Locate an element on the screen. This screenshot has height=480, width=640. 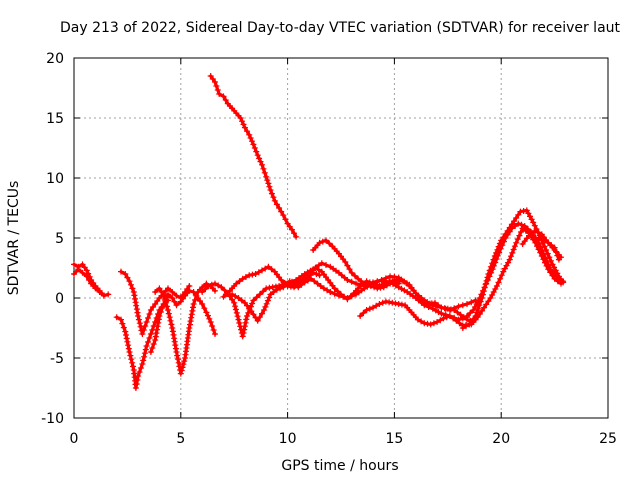
x-tick-label: 5 is located at coordinates (180, 439).